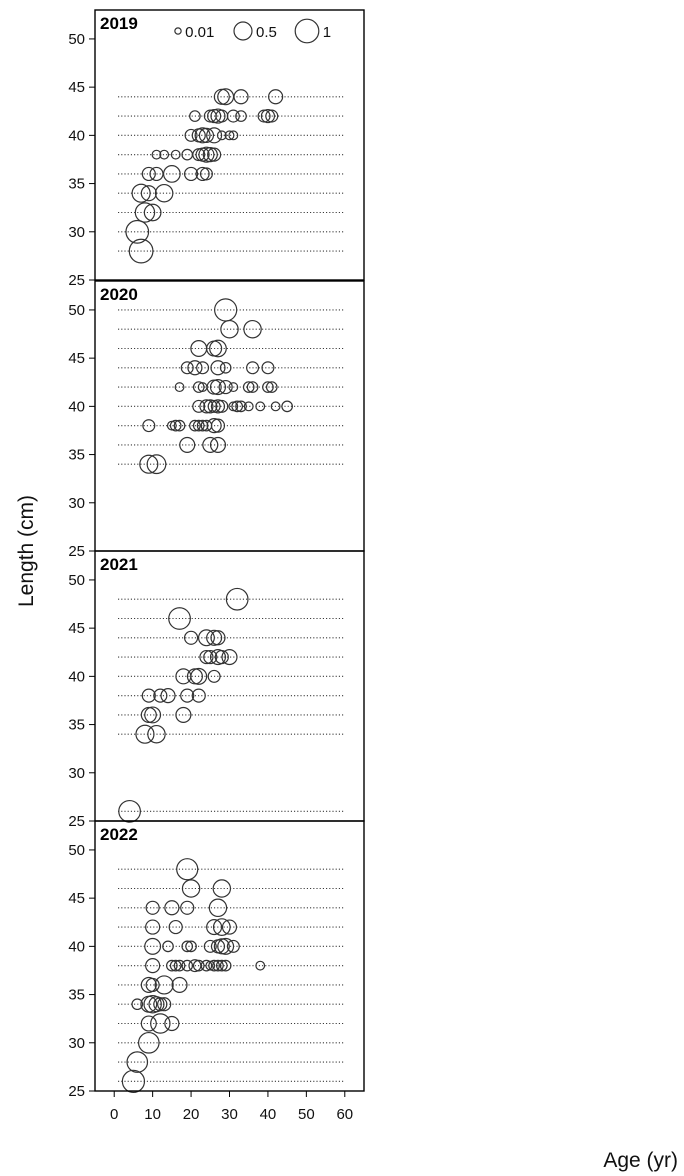  Describe the element at coordinates (119, 834) in the screenshot. I see `panel-year-label: 2022` at that location.